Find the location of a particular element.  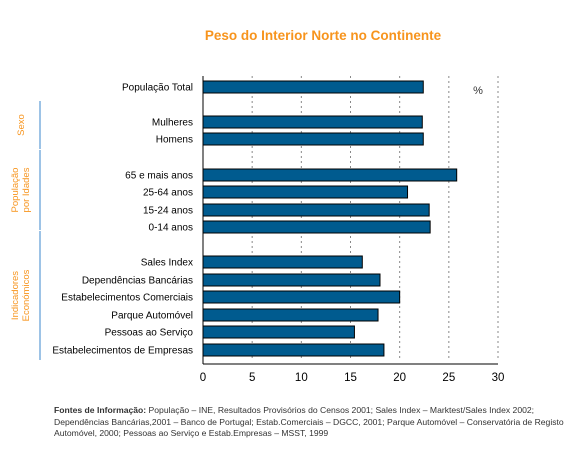

chart-title: Peso do Interior Norte no Continente is located at coordinates (323, 35).